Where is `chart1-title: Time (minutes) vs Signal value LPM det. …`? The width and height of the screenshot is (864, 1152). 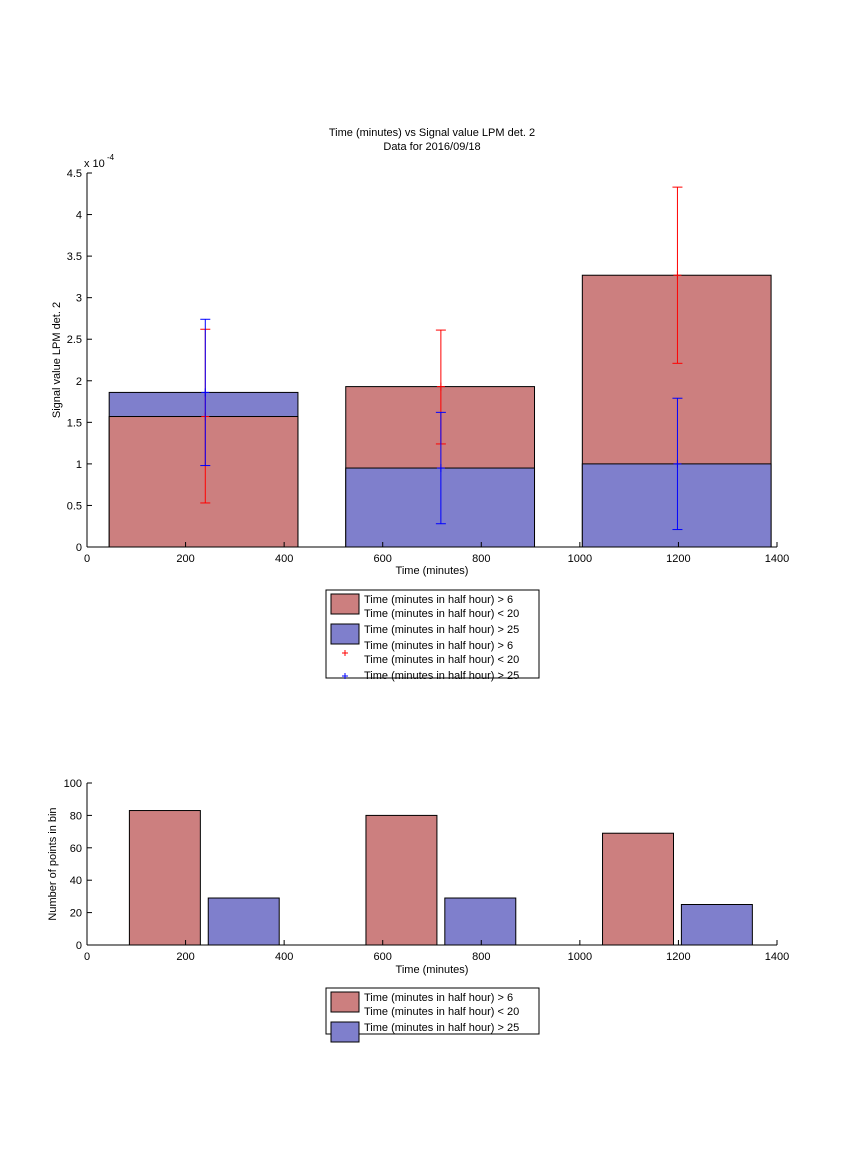 chart1-title: Time (minutes) vs Signal value LPM det. … is located at coordinates (432, 133).